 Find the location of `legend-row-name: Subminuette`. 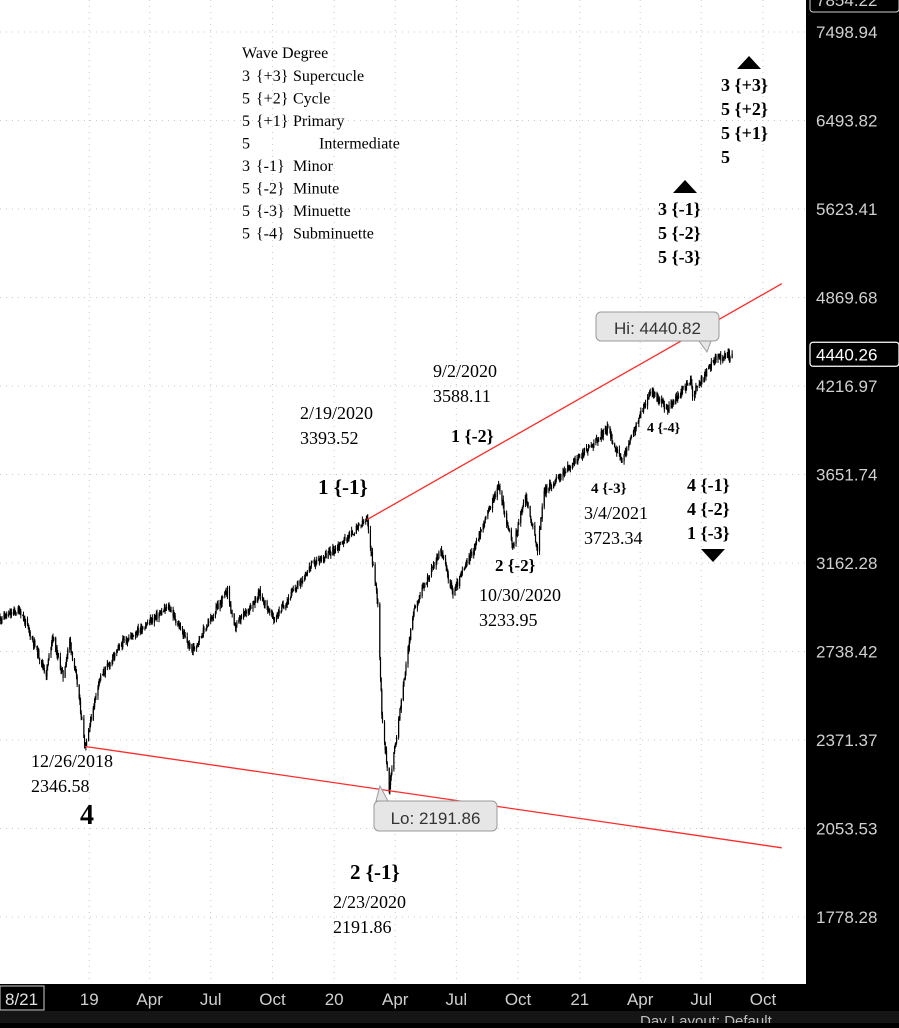

legend-row-name: Subminuette is located at coordinates (333, 234).